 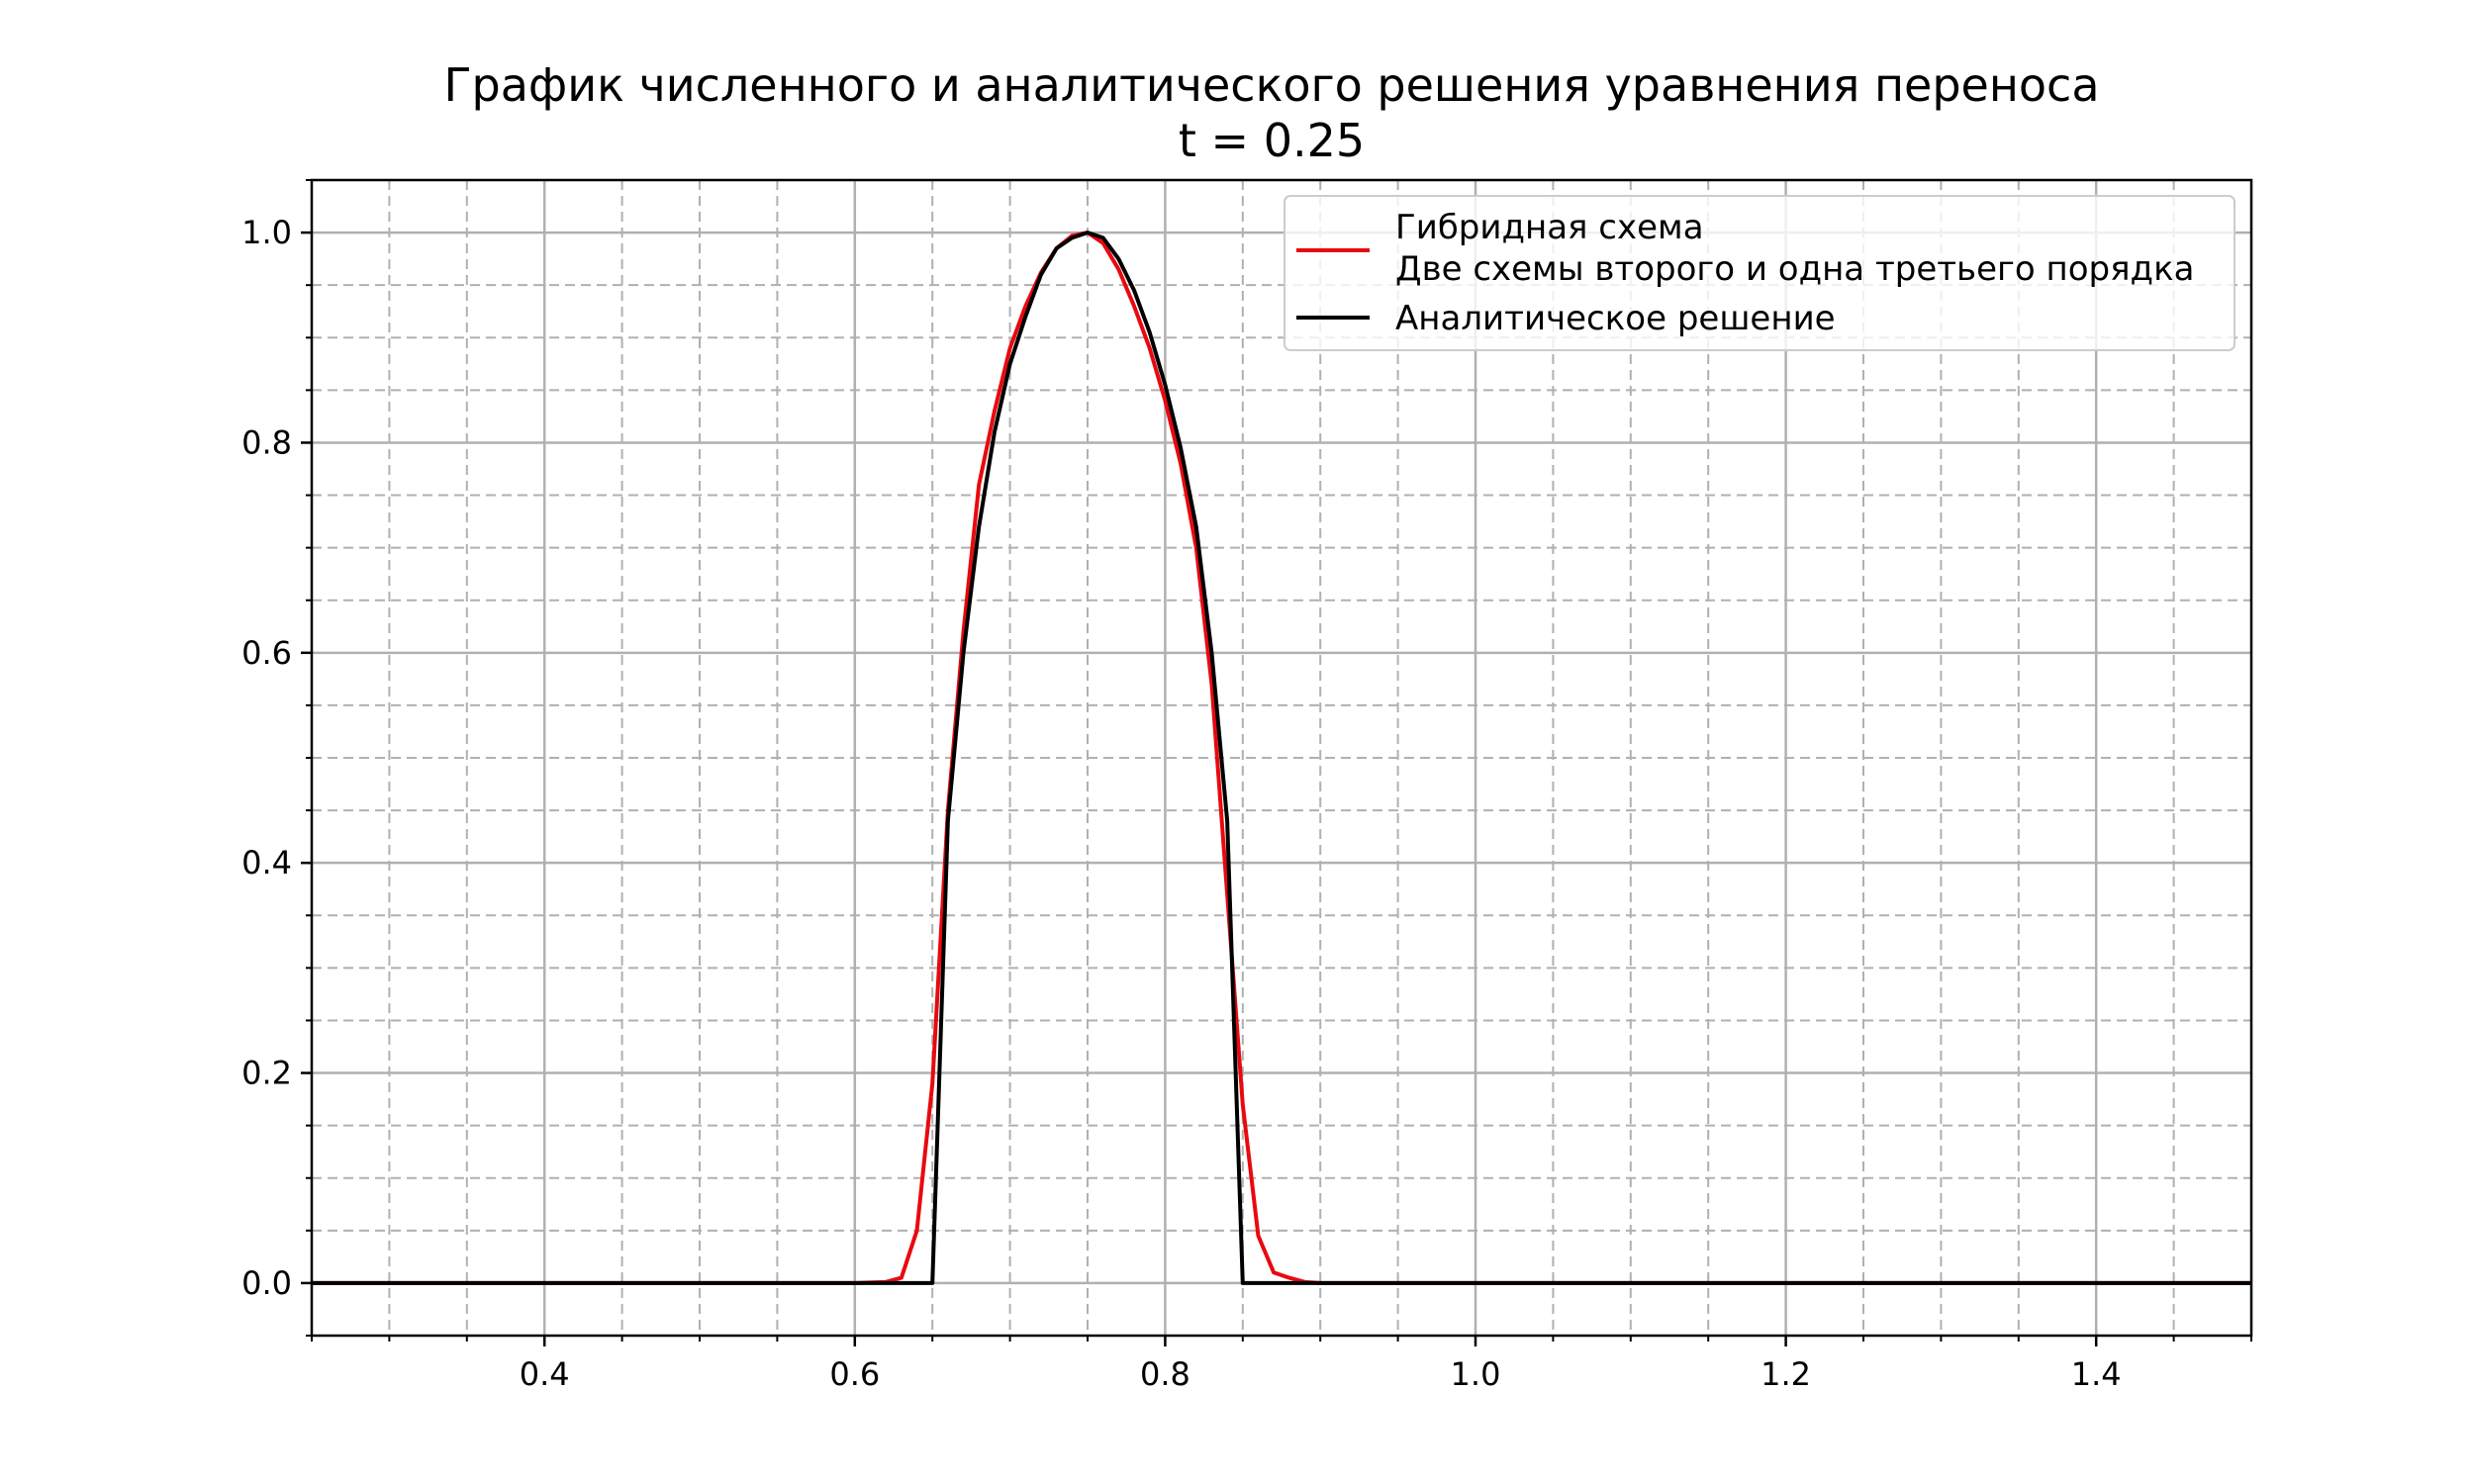 What do you see at coordinates (267, 653) in the screenshot?
I see `y-tick-label: 0.6` at bounding box center [267, 653].